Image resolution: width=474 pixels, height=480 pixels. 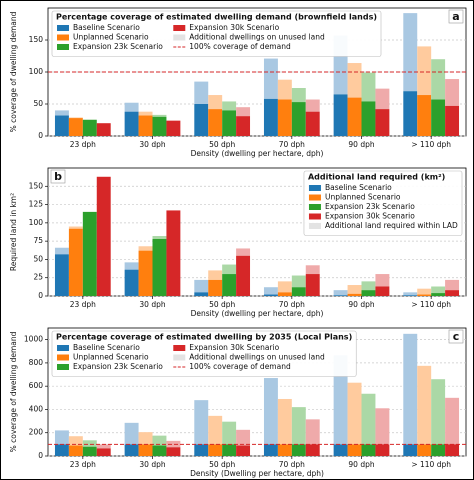 What do you see at coordinates (33, 339) in the screenshot?
I see `y-tick-label: 1000` at bounding box center [33, 339].